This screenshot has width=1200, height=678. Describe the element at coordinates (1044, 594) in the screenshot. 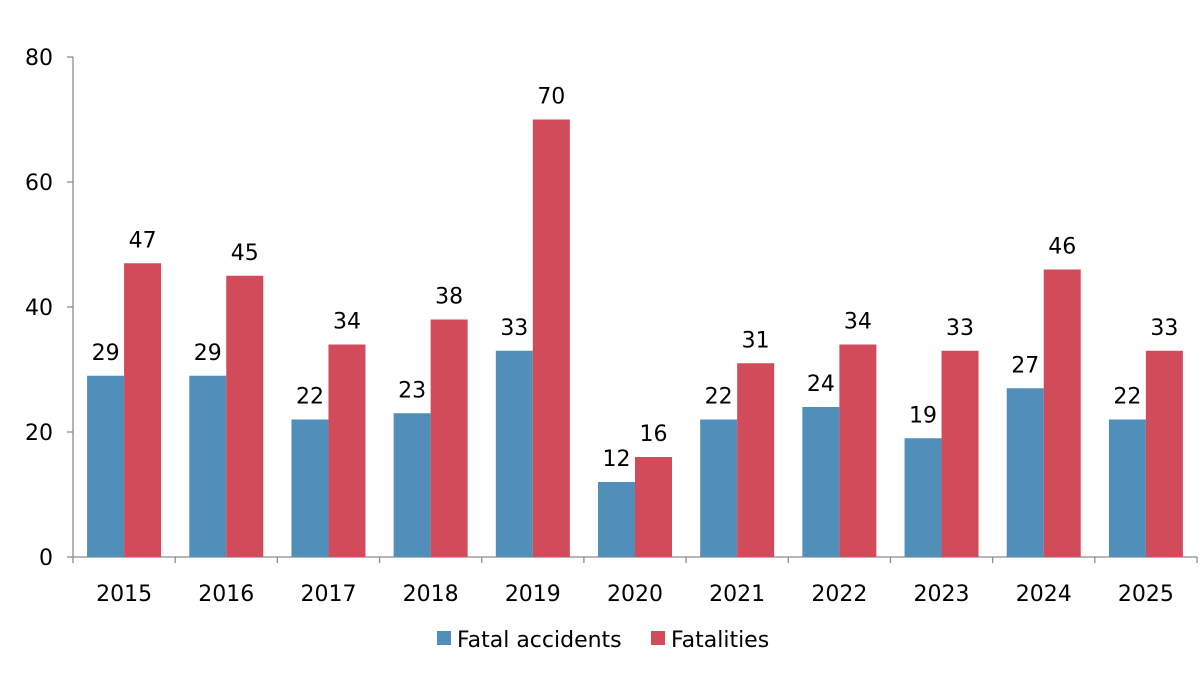

I see `x-tick-label: 2024` at that location.